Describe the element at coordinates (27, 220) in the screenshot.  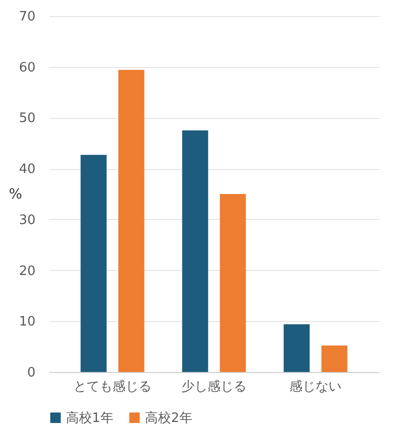
I see `y-tick-label: 30` at that location.